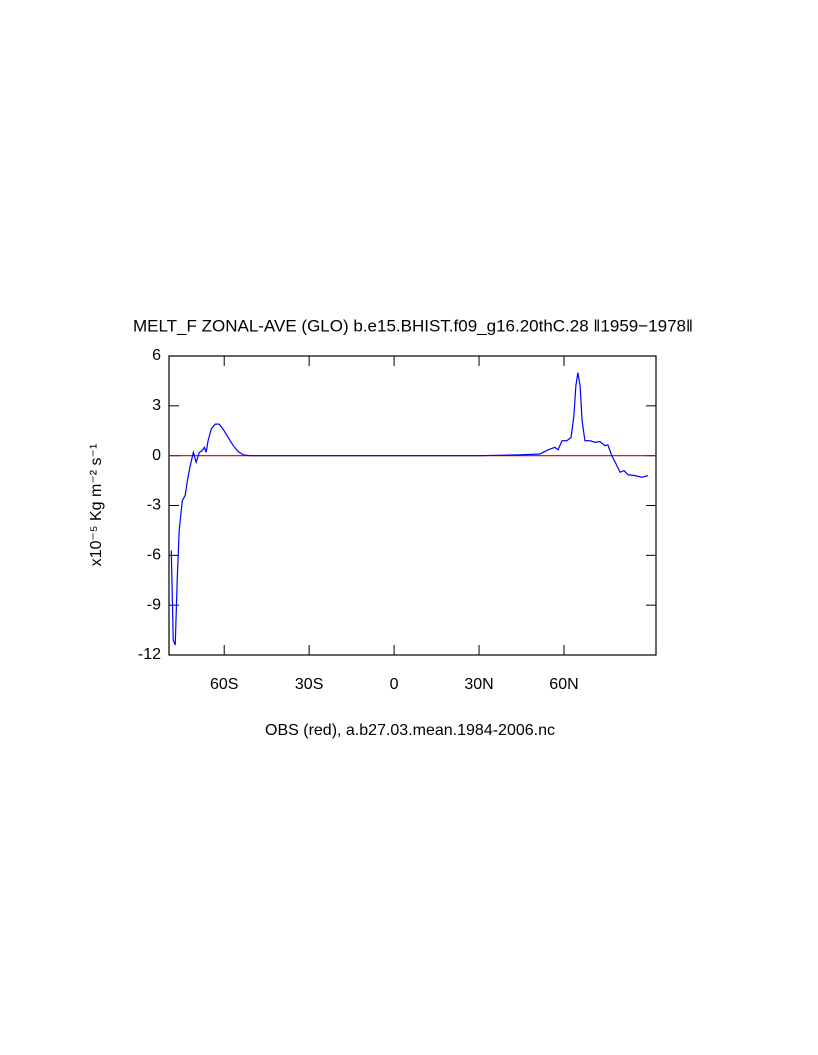 Image resolution: width=818 pixels, height=1055 pixels. I want to click on x-tick-label: 0, so click(394, 684).